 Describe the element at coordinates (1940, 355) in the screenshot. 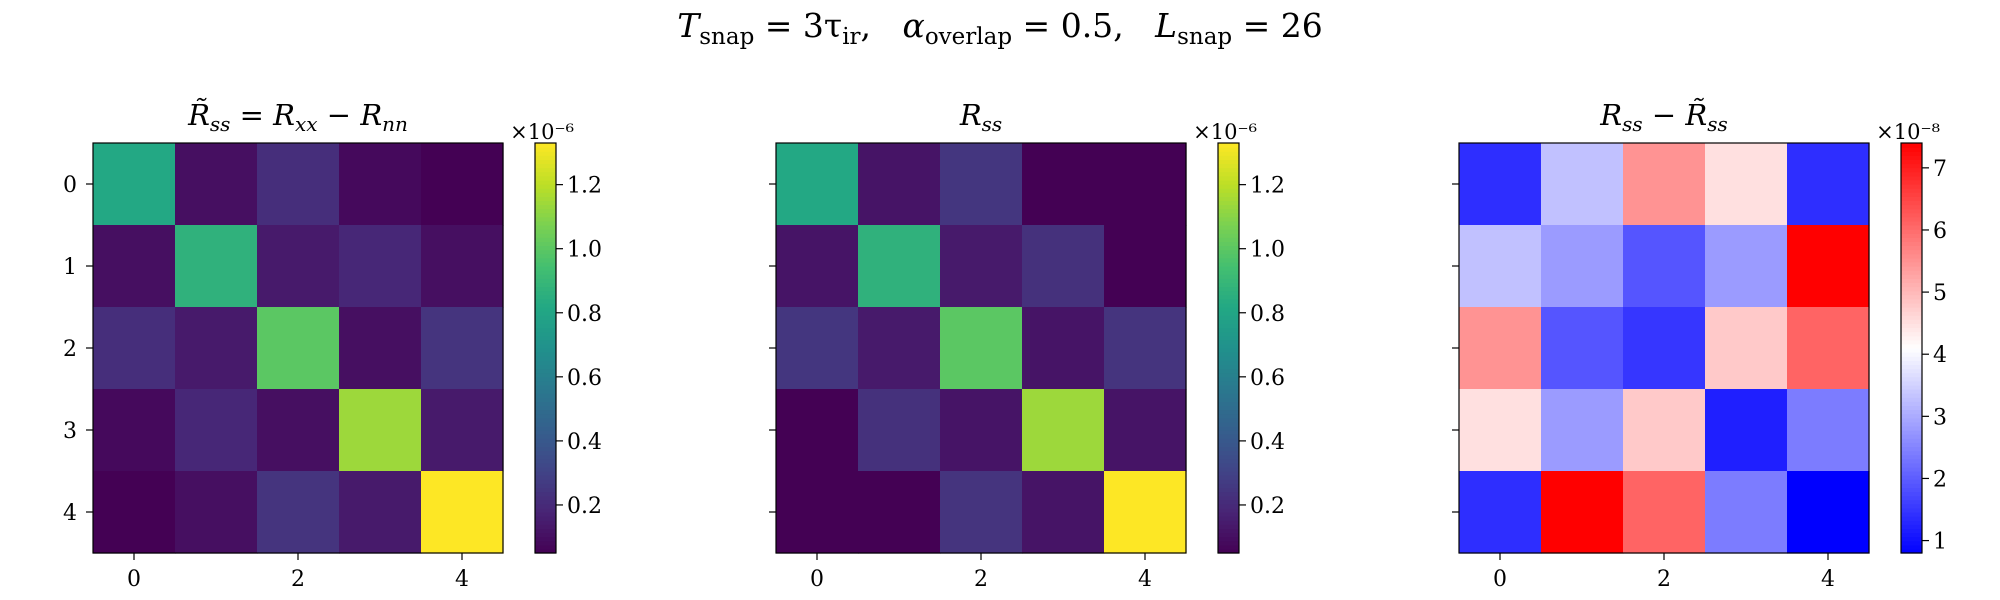

I see `colorbar-tick-label: 4` at that location.